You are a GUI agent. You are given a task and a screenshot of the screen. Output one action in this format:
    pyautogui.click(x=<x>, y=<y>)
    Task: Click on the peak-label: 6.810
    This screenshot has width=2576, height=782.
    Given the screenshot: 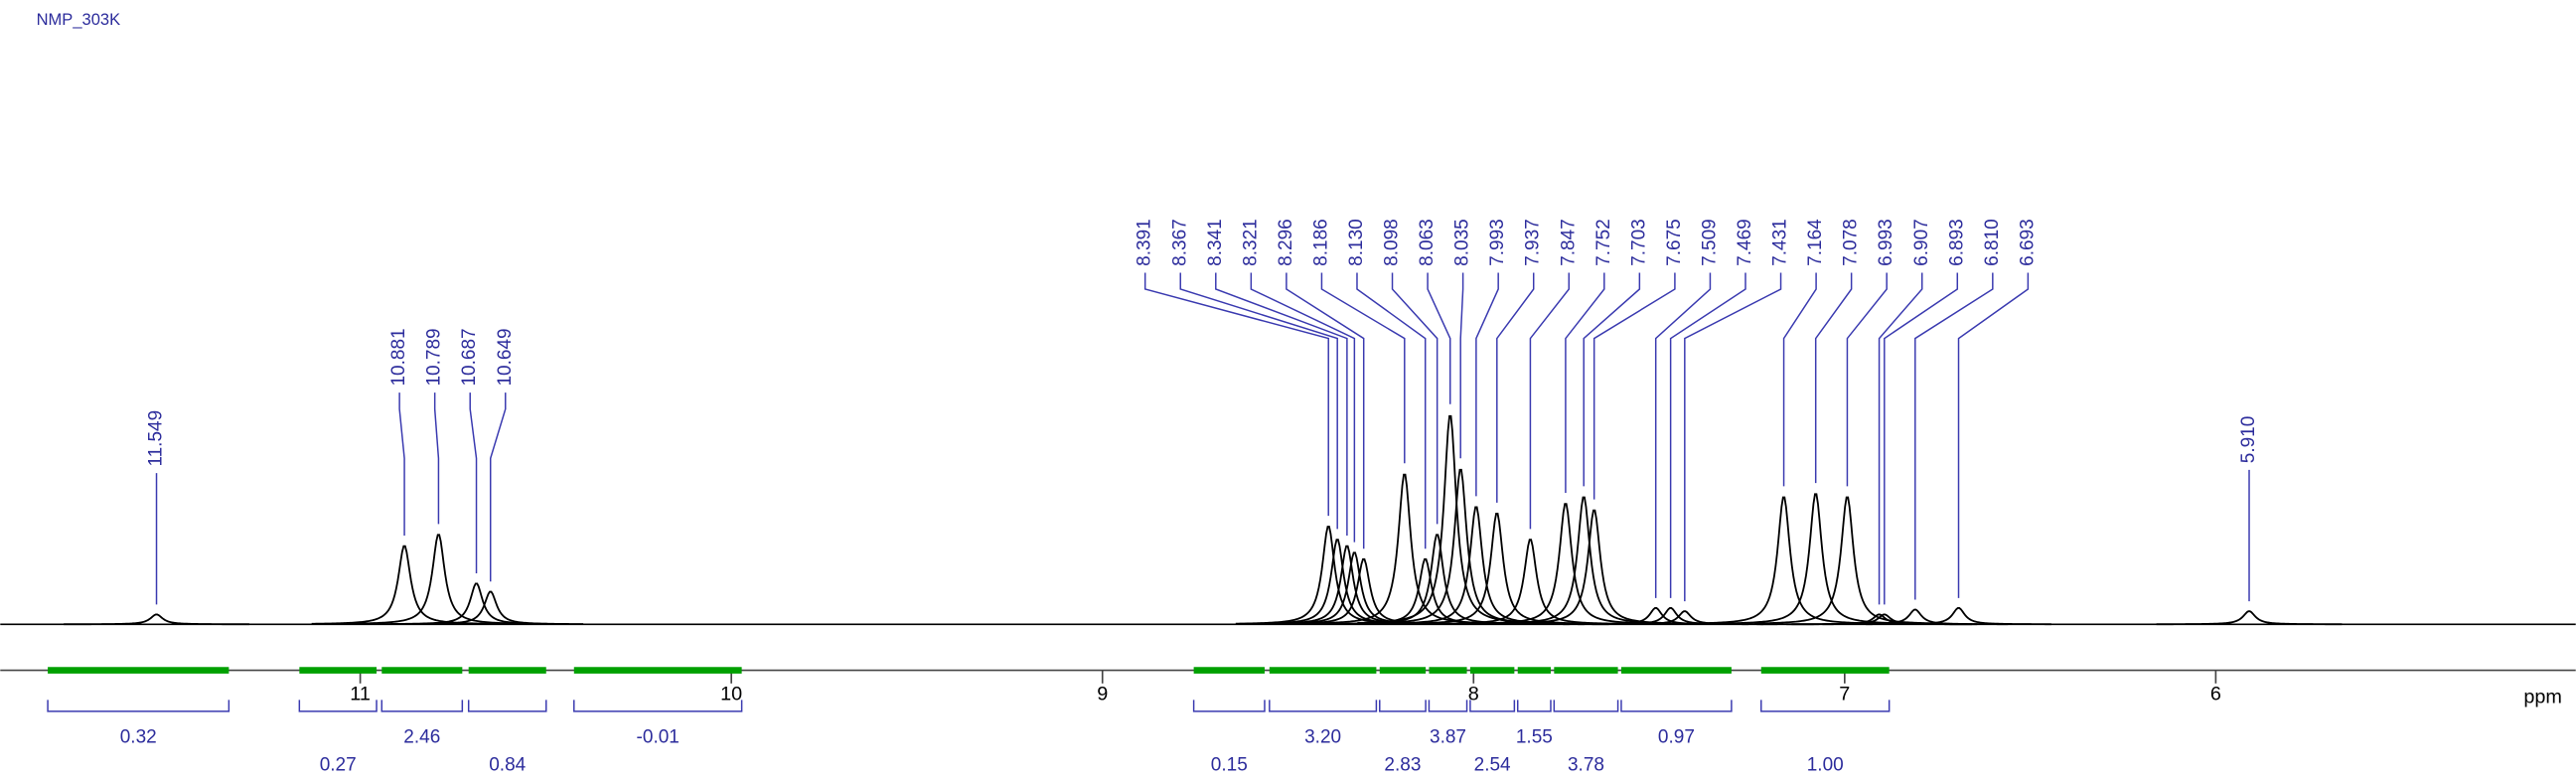 What is the action you would take?
    pyautogui.click(x=1992, y=243)
    